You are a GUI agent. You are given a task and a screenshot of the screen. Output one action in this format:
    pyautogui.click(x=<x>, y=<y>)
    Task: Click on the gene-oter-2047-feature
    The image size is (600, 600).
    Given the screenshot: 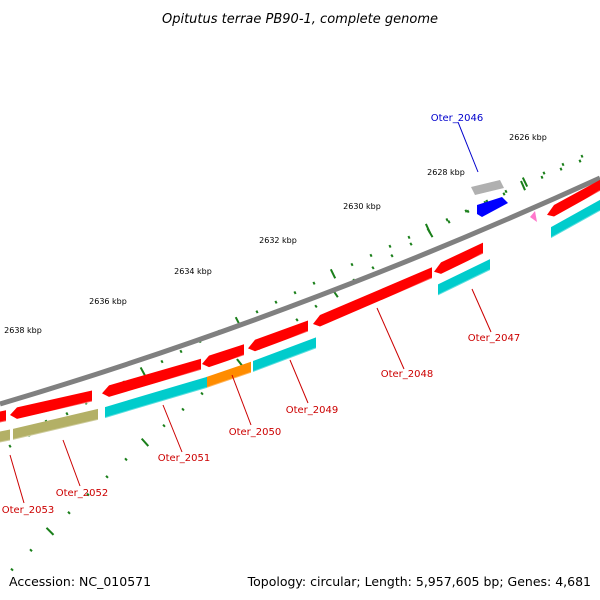 What is the action you would take?
    pyautogui.click(x=459, y=260)
    